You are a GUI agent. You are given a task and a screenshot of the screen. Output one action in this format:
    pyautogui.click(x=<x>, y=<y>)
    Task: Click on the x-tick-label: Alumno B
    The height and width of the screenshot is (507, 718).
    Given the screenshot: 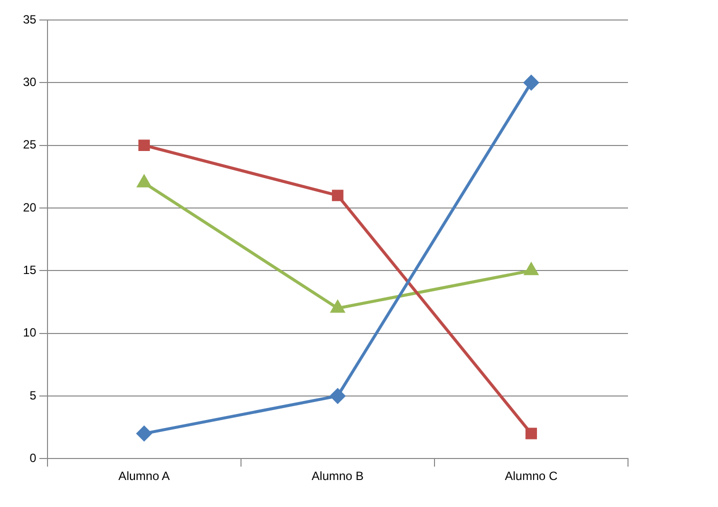 What is the action you would take?
    pyautogui.click(x=338, y=476)
    